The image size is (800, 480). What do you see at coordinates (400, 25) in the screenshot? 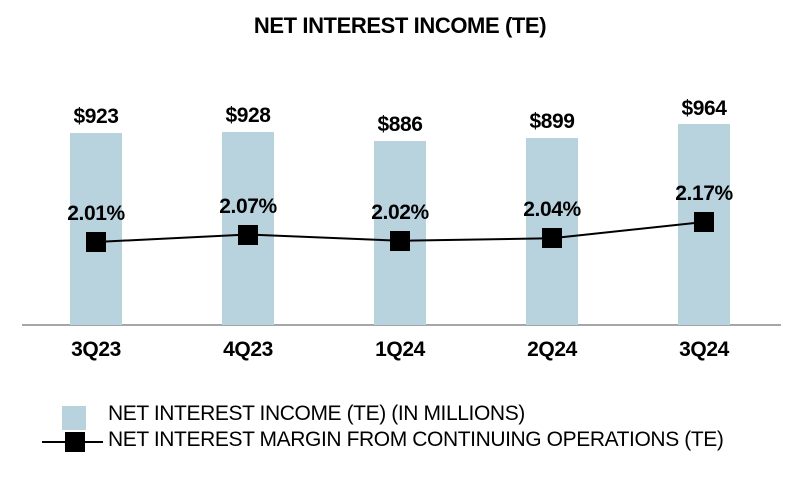
I see `chart-title: NET INTEREST INCOME (TE)` at bounding box center [400, 25].